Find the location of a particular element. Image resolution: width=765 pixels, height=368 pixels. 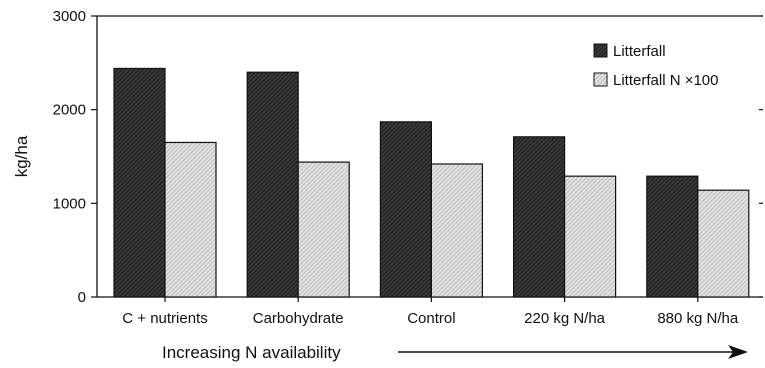

x-tick-label: 220 kg N/ha is located at coordinates (565, 318).